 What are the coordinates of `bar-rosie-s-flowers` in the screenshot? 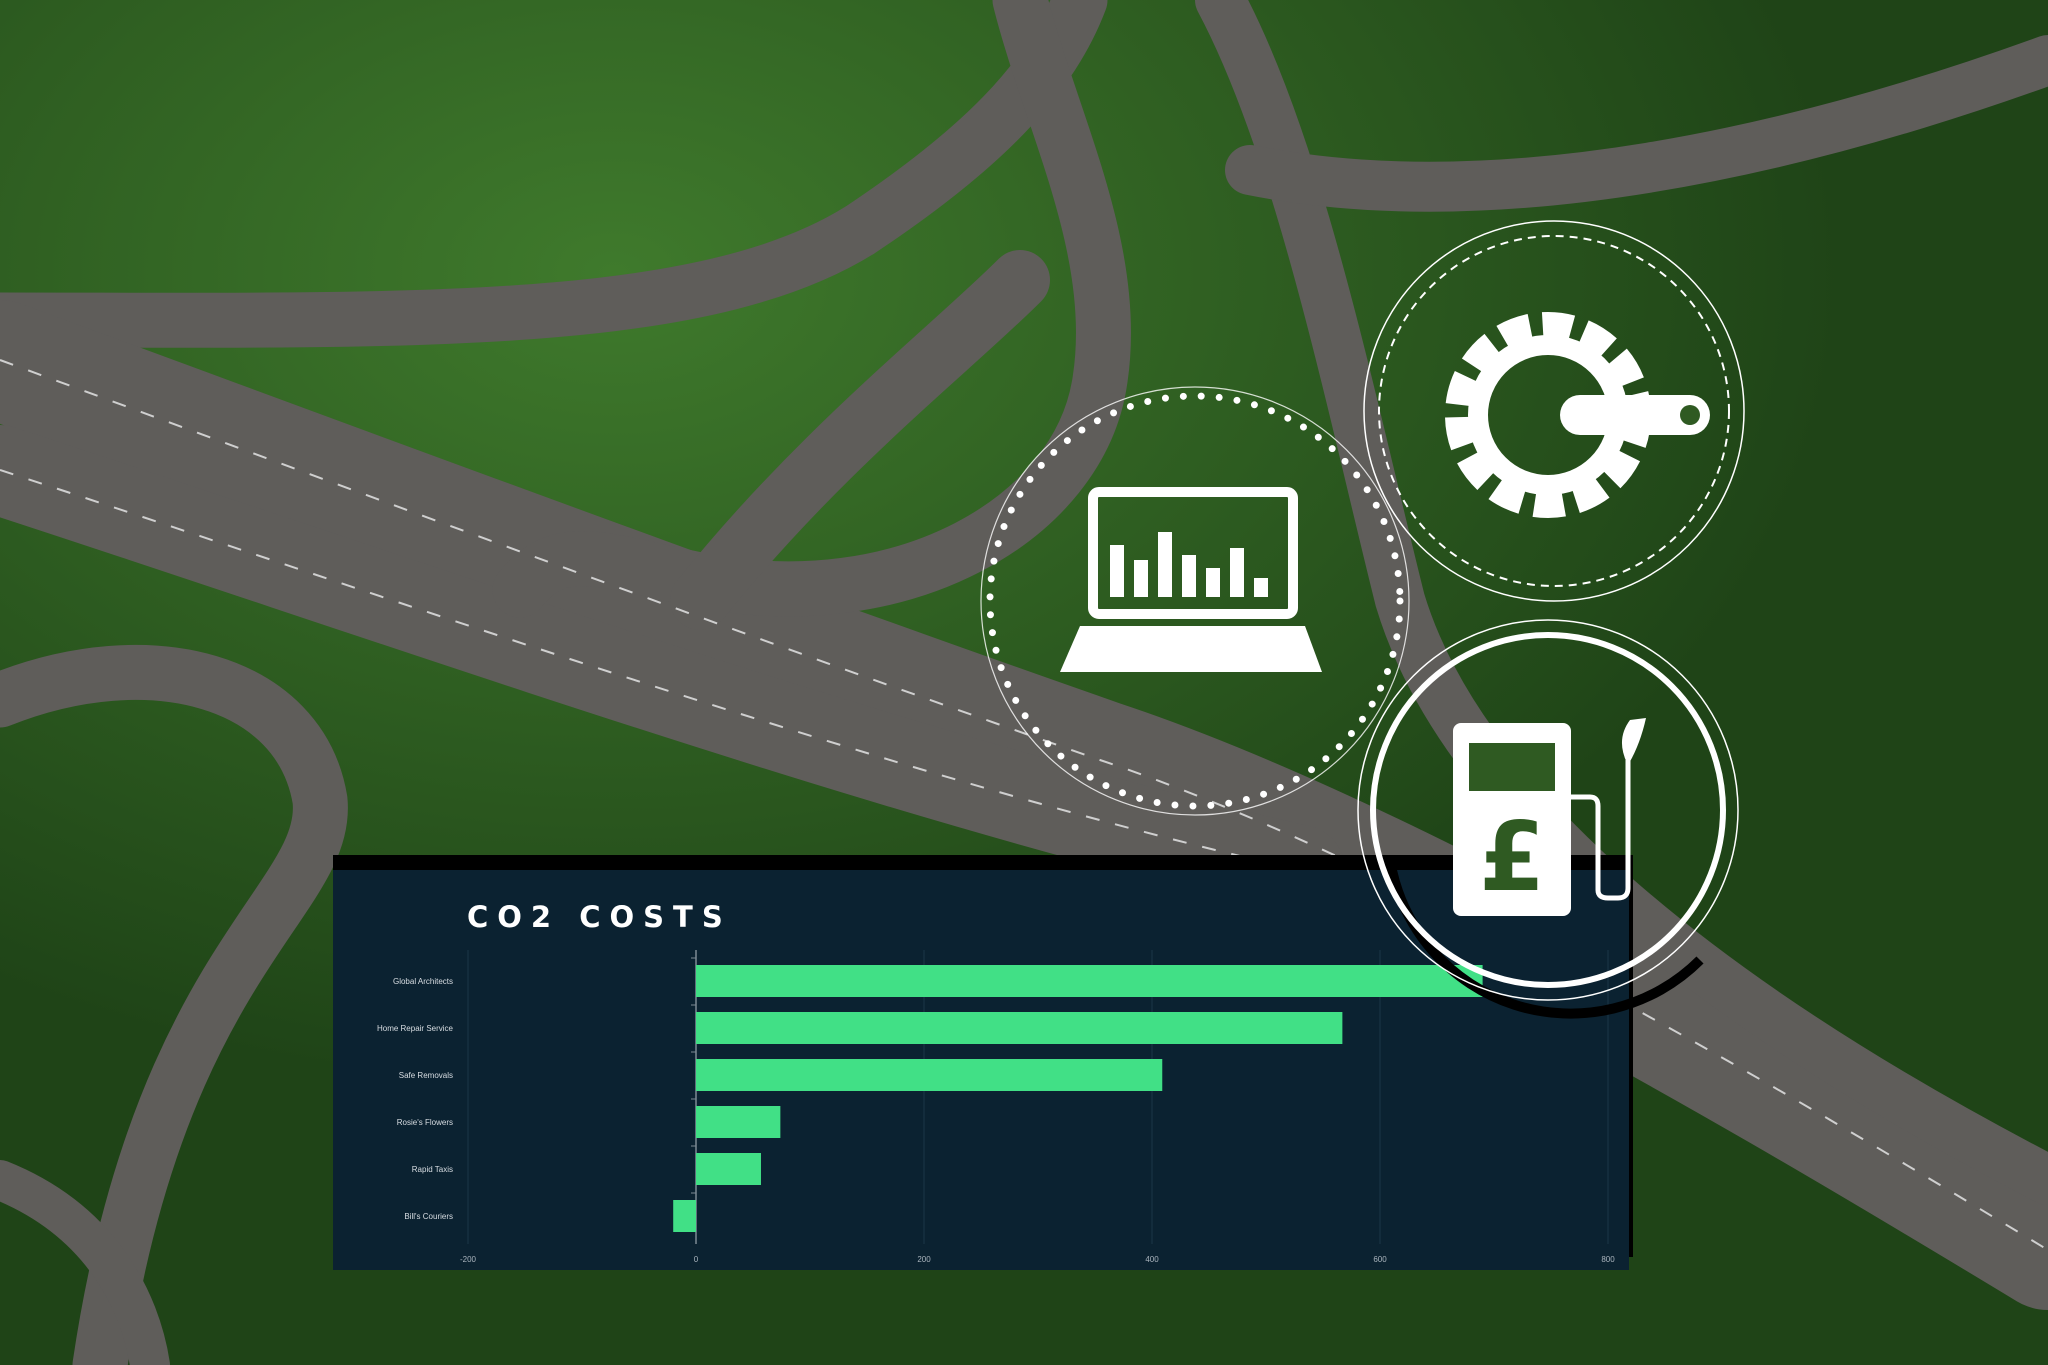 It's located at (738, 1122).